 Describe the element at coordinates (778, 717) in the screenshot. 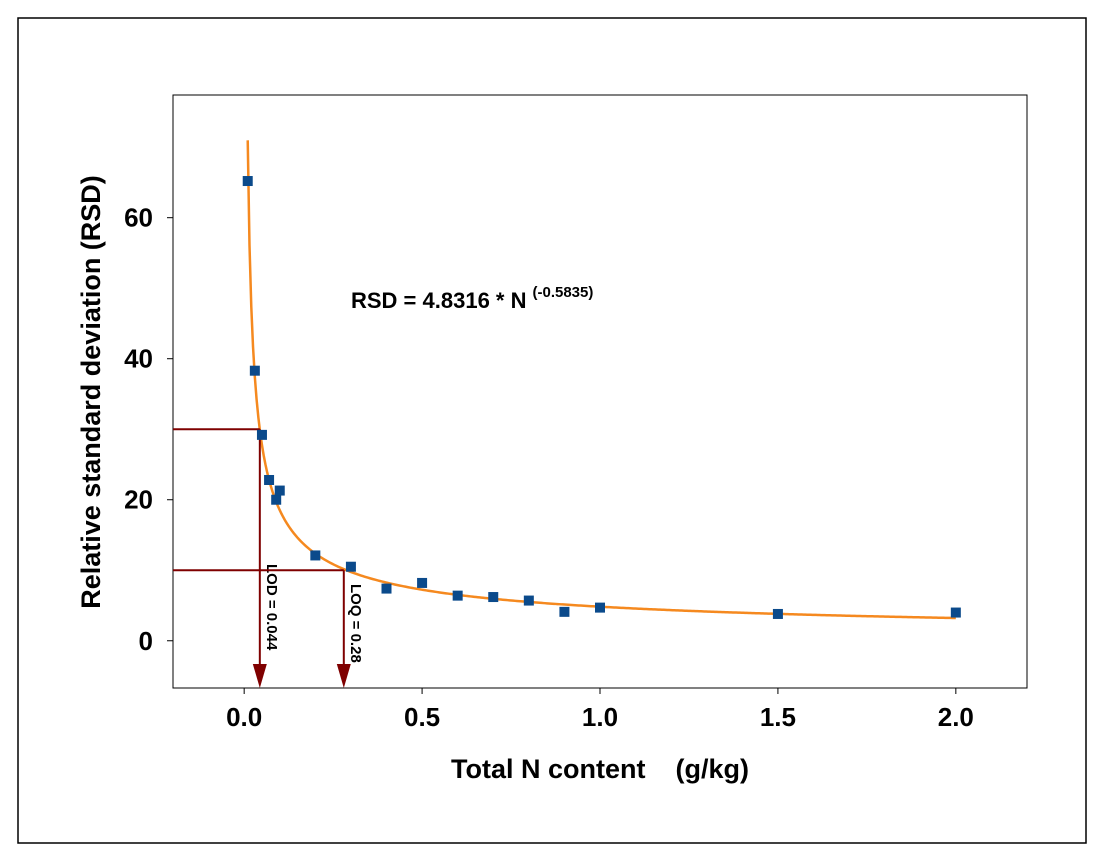

I see `x-tick-label: 1.5` at that location.